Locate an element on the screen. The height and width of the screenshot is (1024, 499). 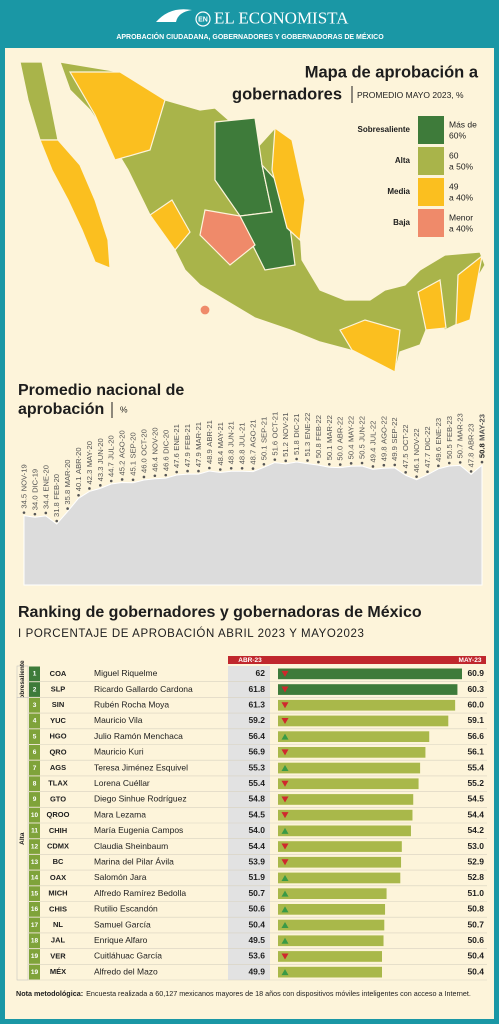
state: VER is located at coordinates (58, 955).